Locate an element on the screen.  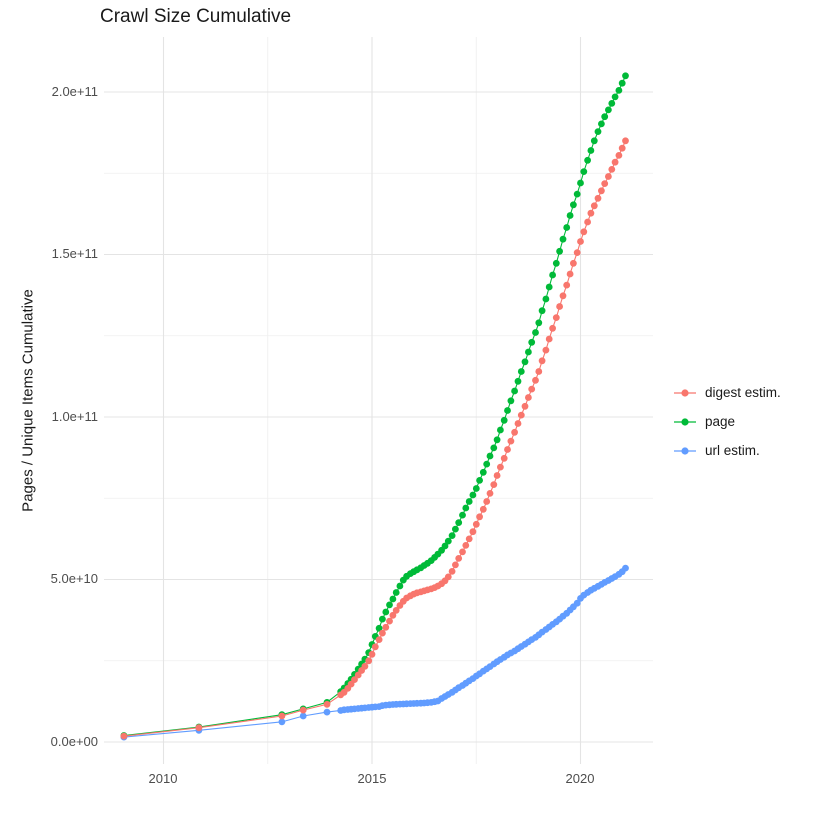
x-tick-label: 2010 is located at coordinates (163, 778).